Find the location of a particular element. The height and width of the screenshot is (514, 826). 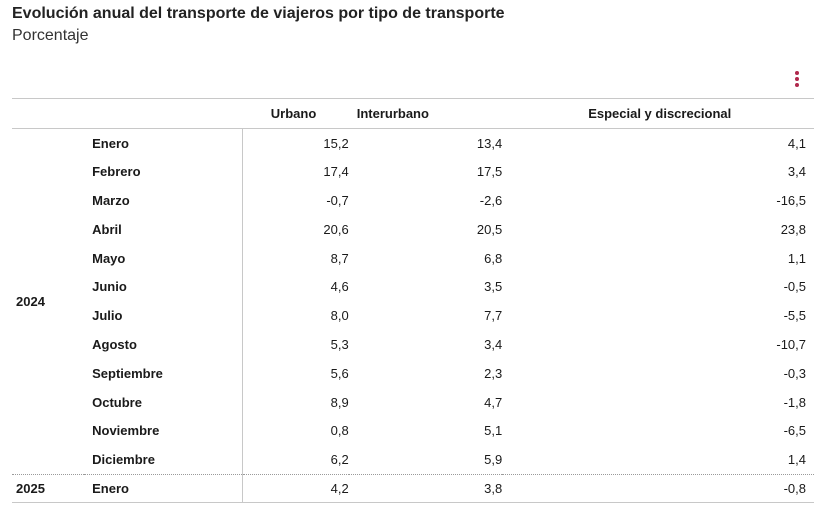

table-row: 2025 Enero 4,2 3,8 -0,8 is located at coordinates (413, 489).